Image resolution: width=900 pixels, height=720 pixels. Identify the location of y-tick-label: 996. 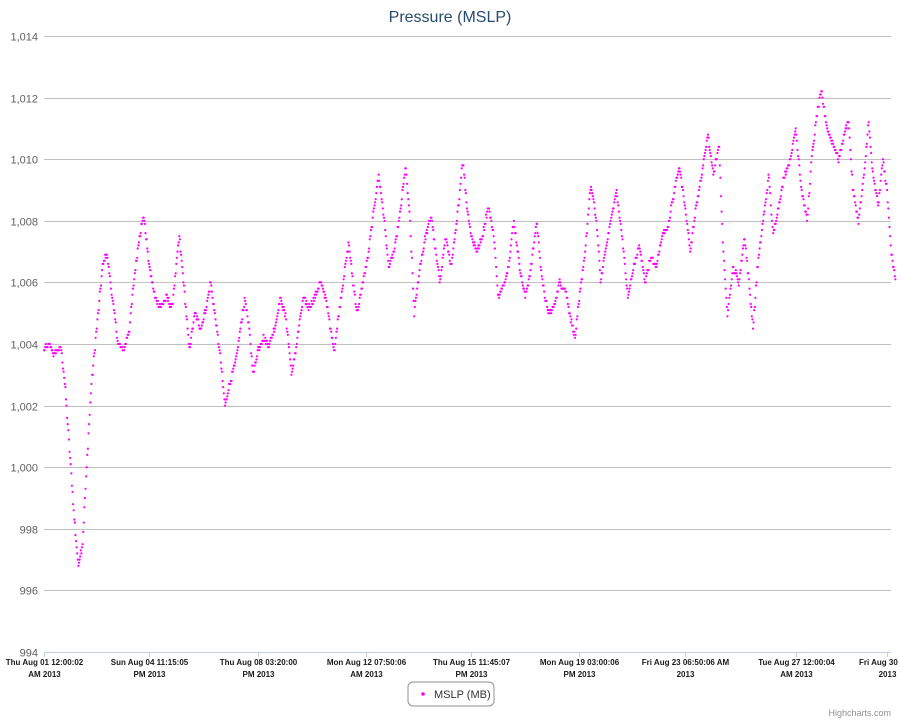
(29, 592).